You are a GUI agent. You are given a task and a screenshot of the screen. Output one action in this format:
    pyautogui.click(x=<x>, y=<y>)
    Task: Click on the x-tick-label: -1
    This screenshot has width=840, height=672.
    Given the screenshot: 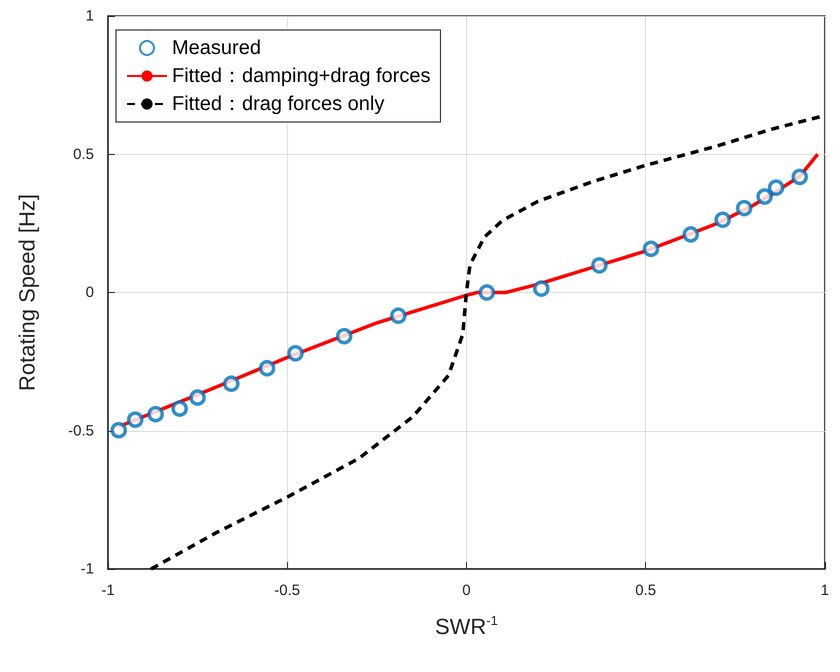 What is the action you would take?
    pyautogui.click(x=108, y=590)
    